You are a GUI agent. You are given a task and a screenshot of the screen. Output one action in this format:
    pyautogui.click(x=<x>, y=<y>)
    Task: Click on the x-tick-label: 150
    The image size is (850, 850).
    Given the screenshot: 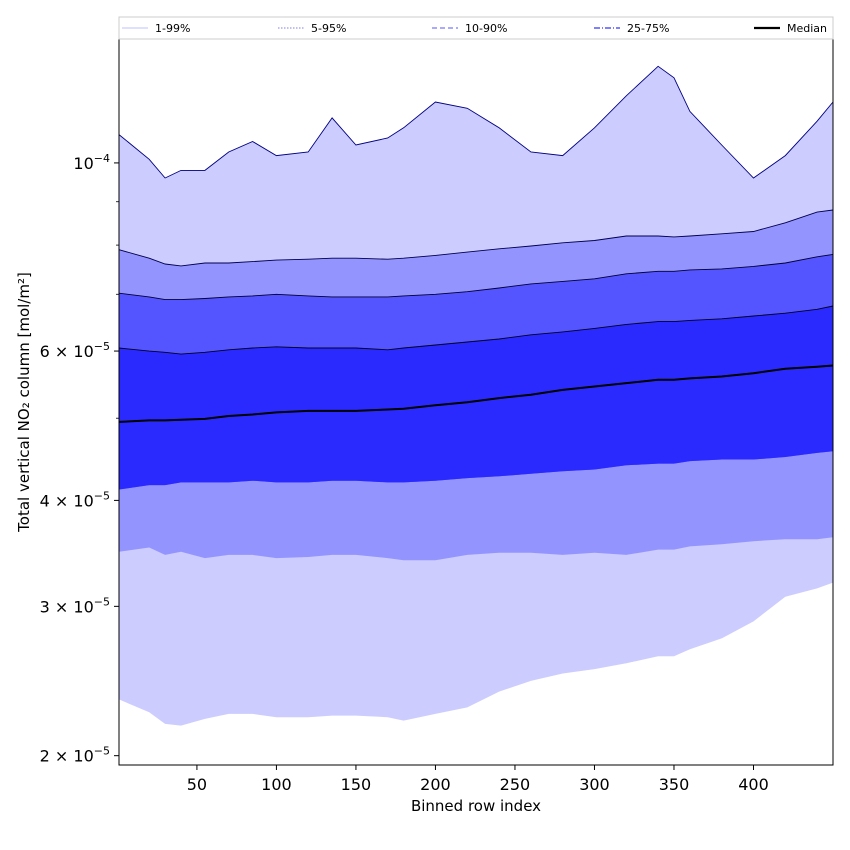 What is the action you would take?
    pyautogui.click(x=356, y=784)
    